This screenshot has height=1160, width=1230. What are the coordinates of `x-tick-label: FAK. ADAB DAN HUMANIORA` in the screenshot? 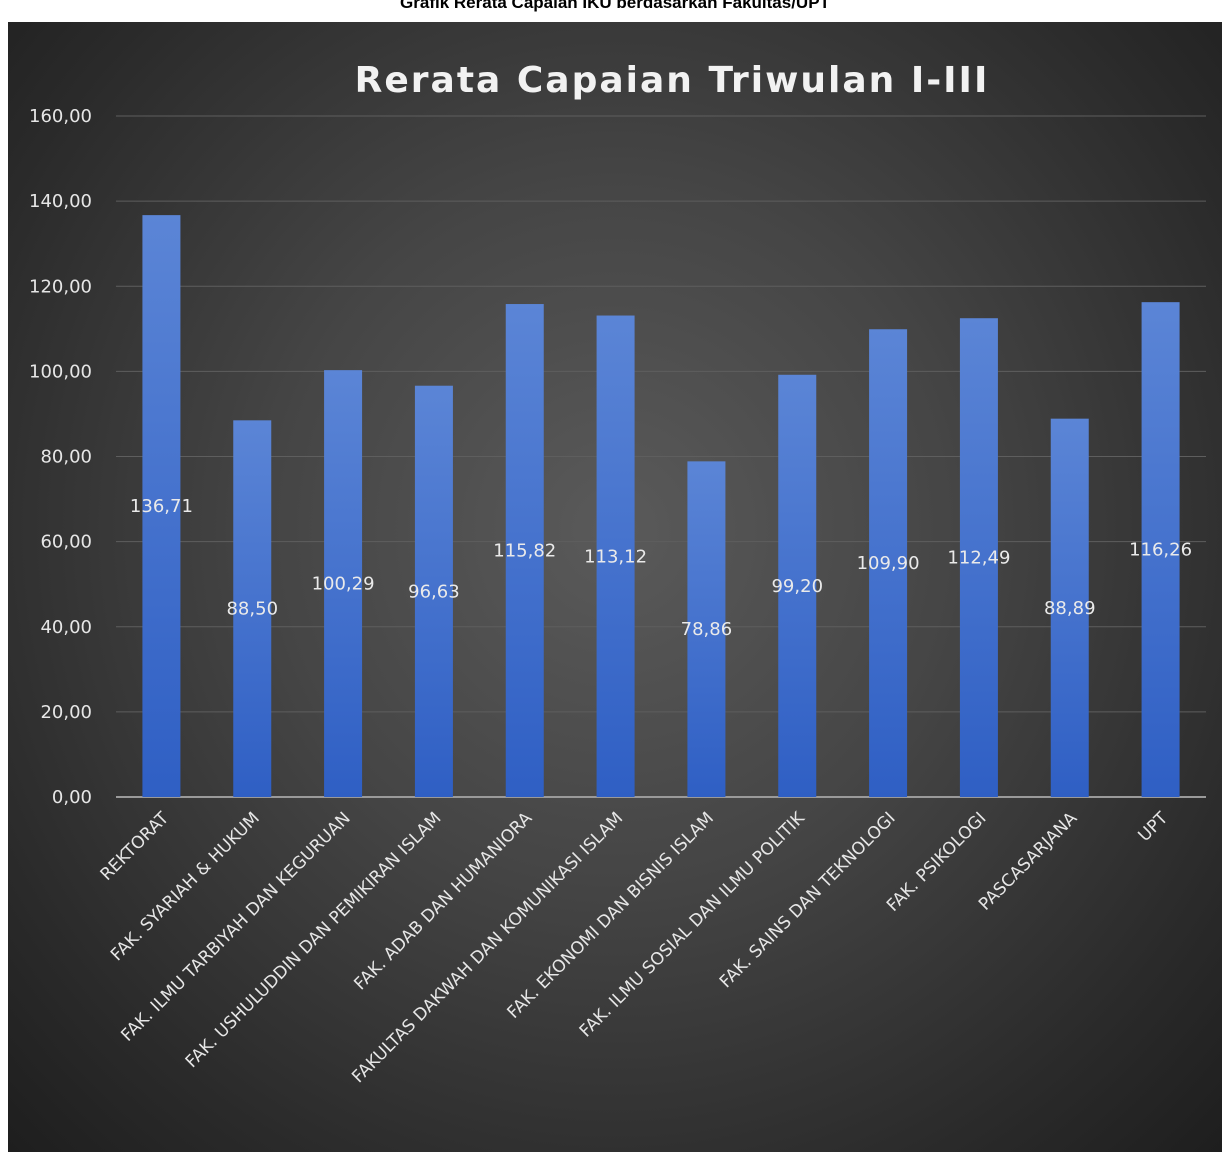 It's located at (443, 901).